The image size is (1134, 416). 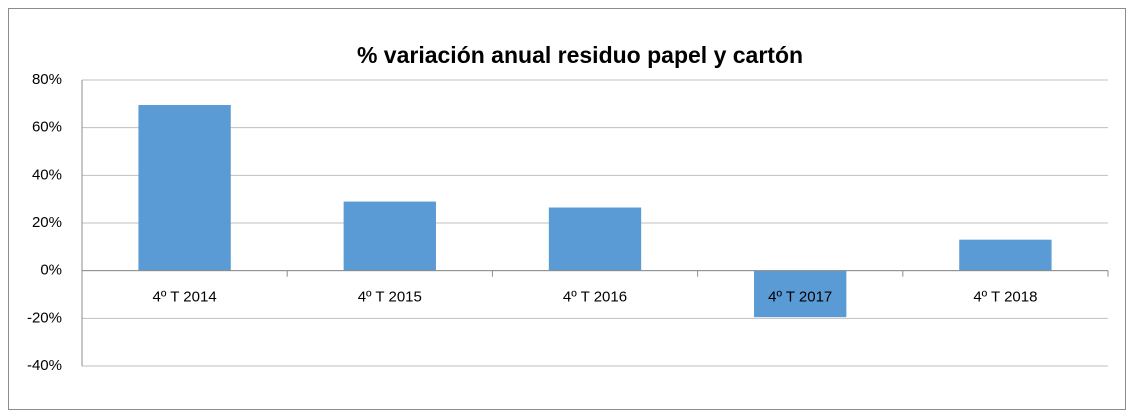 I want to click on x-tick-label: 4º T 2017, so click(x=800, y=297).